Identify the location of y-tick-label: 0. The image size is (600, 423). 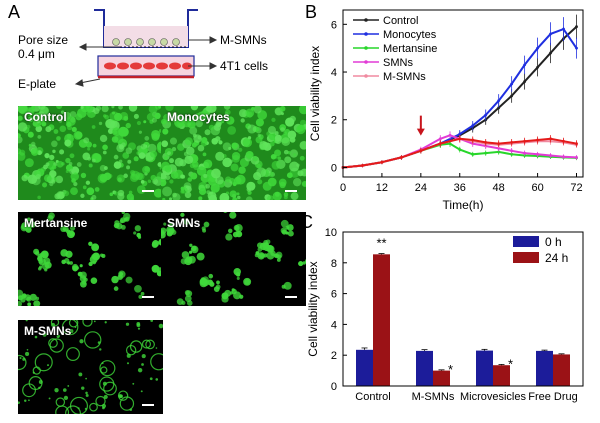
(334, 168).